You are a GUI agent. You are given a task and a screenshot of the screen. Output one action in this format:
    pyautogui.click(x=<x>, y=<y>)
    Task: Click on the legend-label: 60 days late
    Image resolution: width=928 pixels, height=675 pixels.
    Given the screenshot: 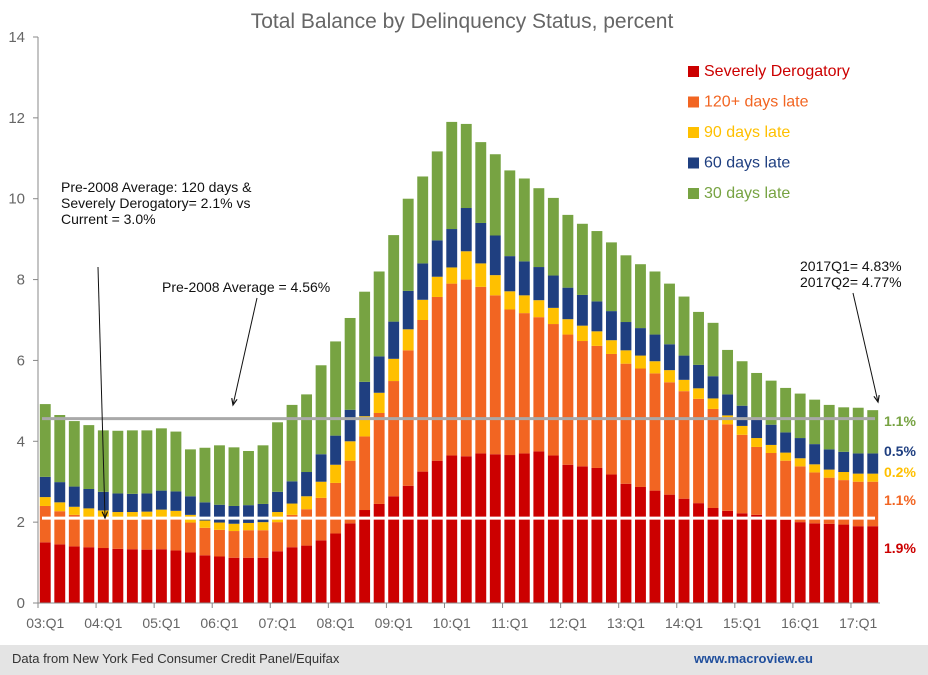 What is the action you would take?
    pyautogui.click(x=747, y=163)
    